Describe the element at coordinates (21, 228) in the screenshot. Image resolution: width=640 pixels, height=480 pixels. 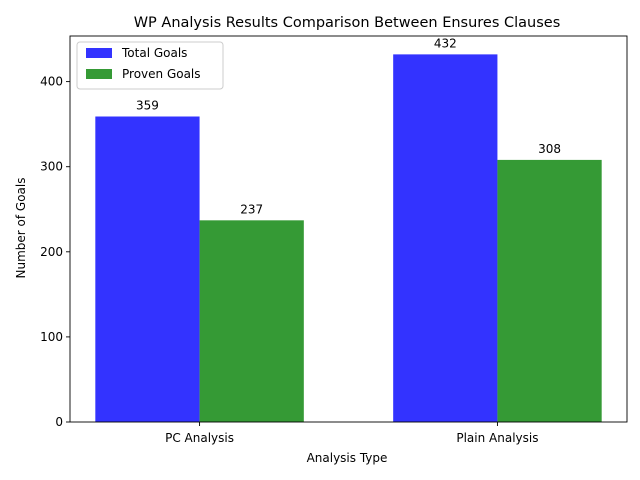
I see `y-axis-label: Number of Goals` at that location.